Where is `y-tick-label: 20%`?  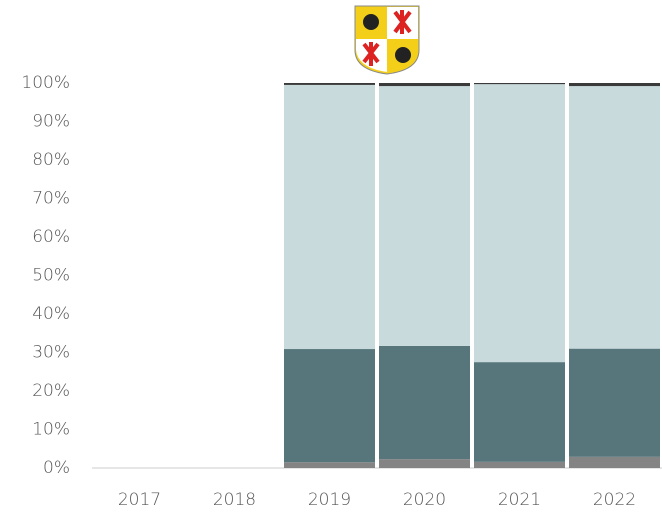 y-tick-label: 20% is located at coordinates (51, 391).